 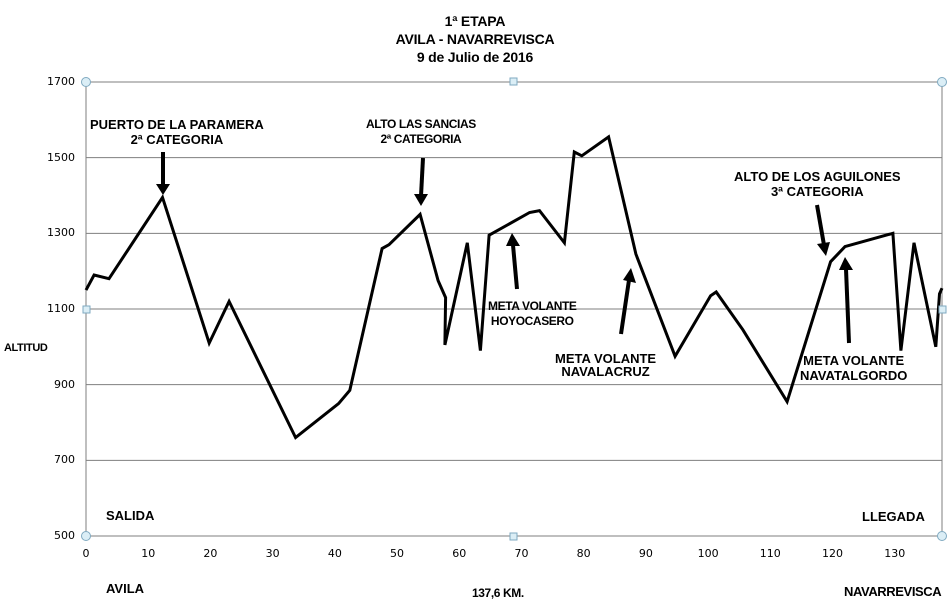 I want to click on annotation-text: NAVALACRUZ, so click(x=605, y=371).